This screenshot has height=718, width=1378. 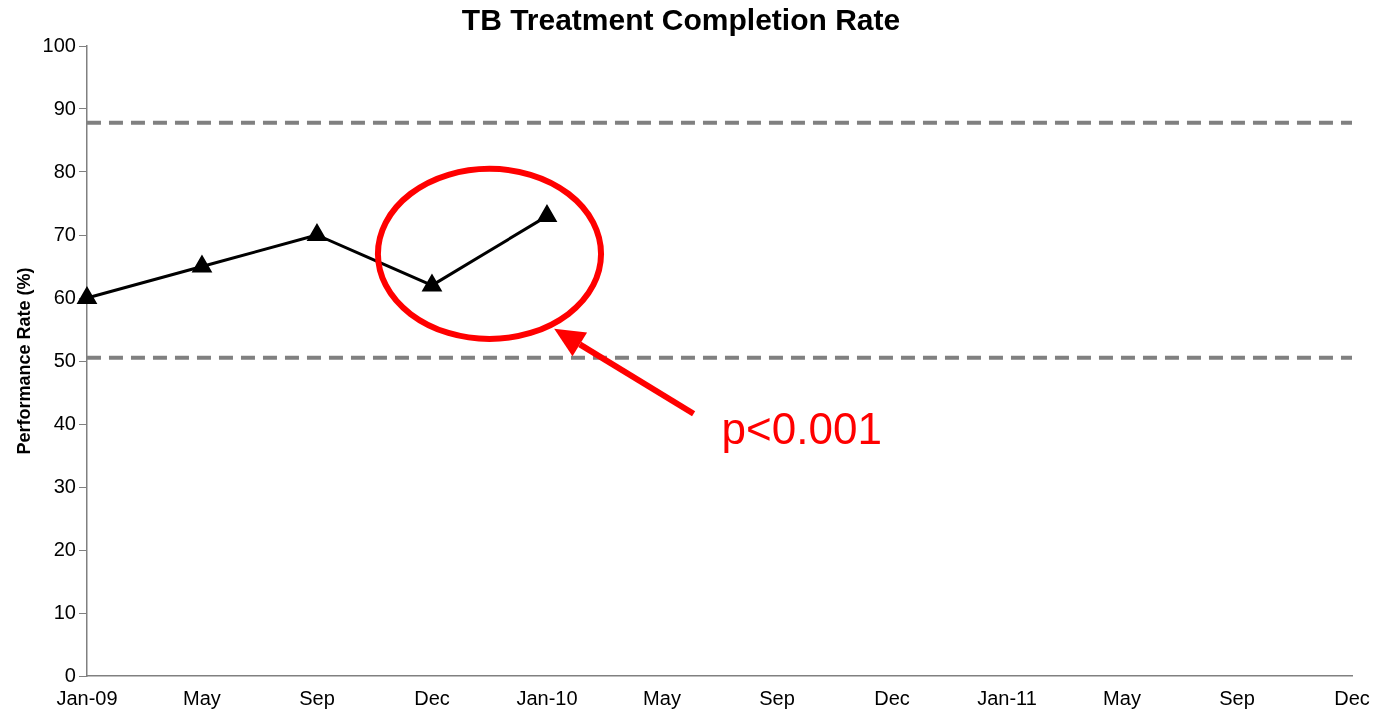 What do you see at coordinates (1007, 697) in the screenshot?
I see `x-tick-label: Jan-11` at bounding box center [1007, 697].